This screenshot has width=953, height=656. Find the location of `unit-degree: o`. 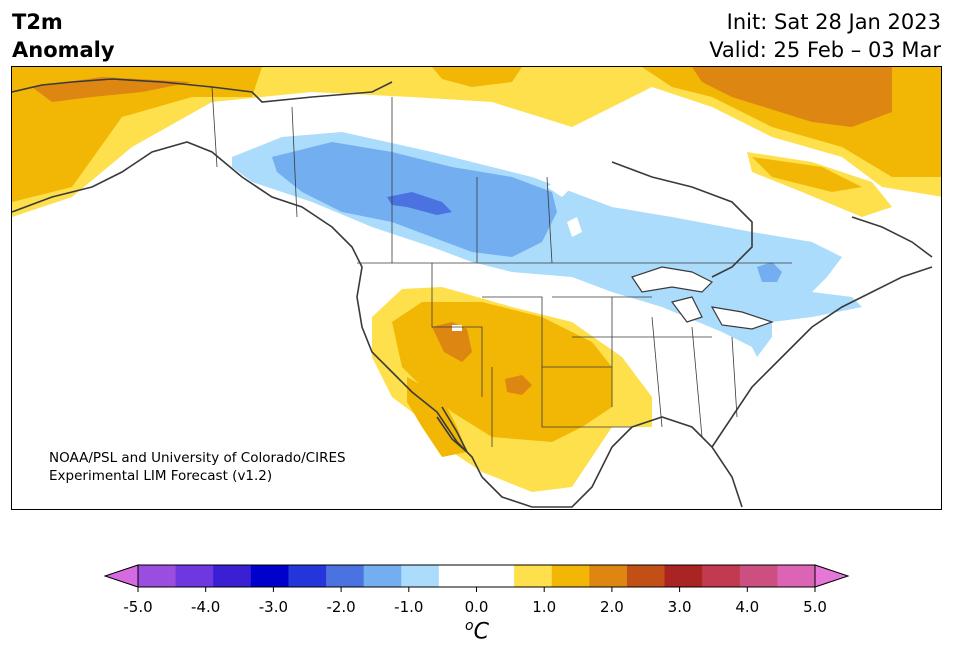

unit-degree: o is located at coordinates (469, 626).